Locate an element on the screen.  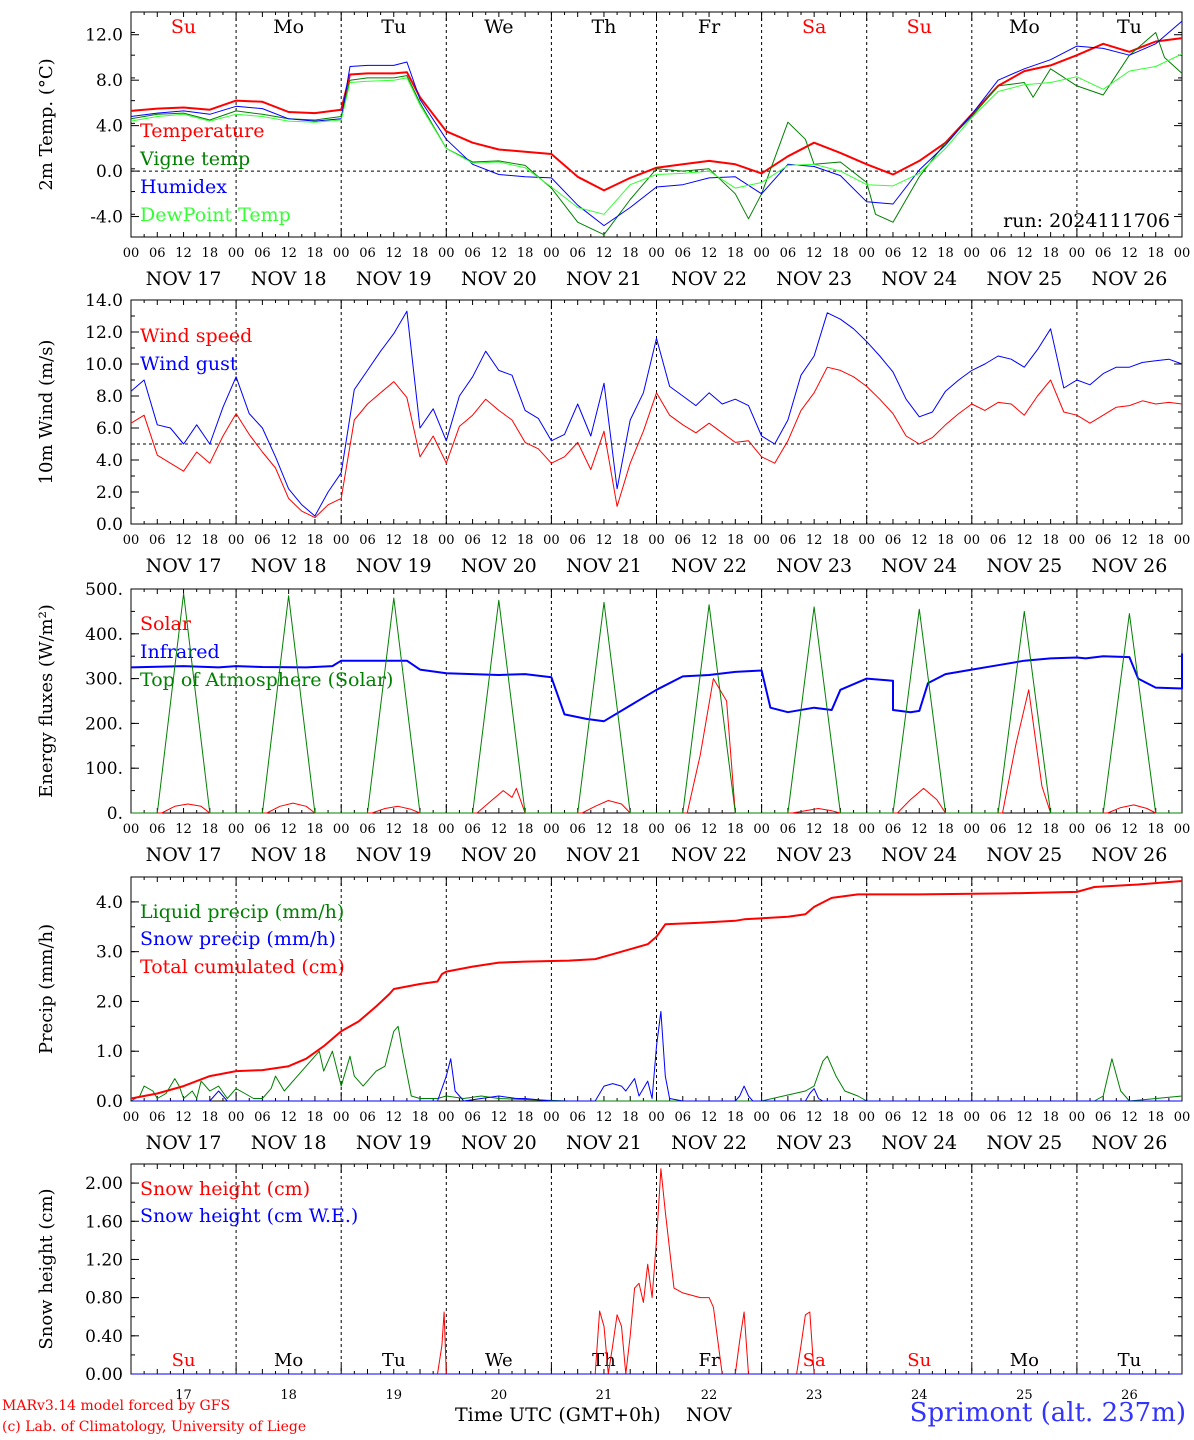
y-tick-label: 1.60 is located at coordinates (104, 1222).